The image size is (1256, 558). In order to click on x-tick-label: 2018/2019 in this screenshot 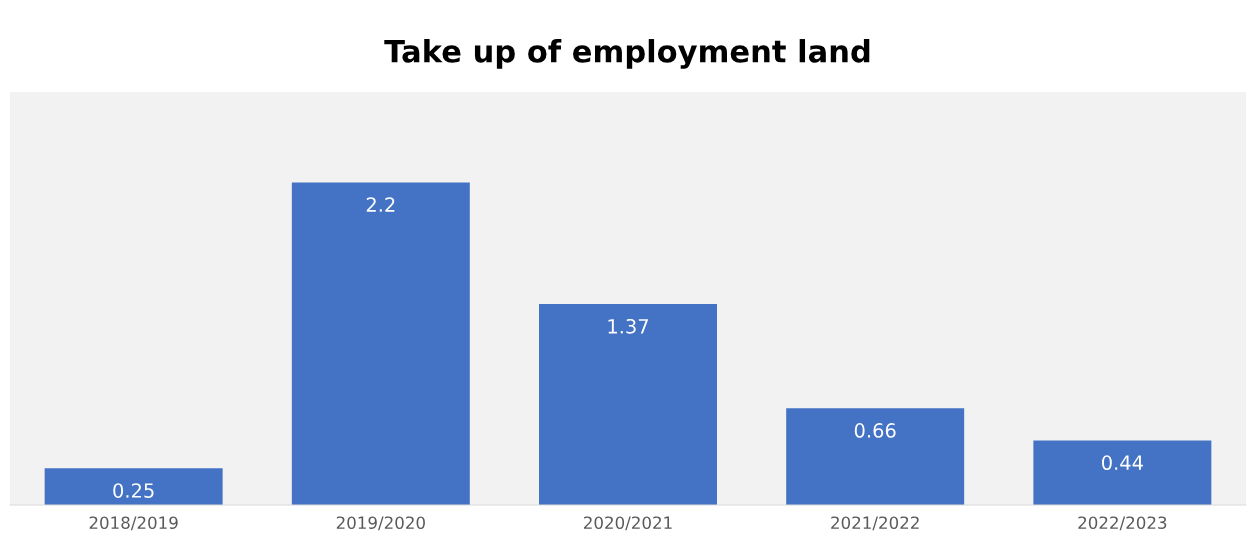, I will do `click(133, 523)`.